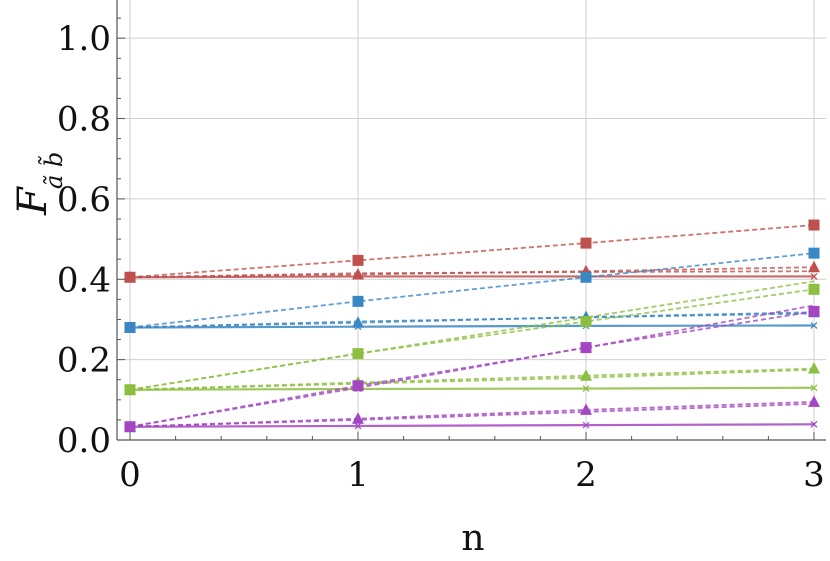  Describe the element at coordinates (84, 361) in the screenshot. I see `y-tick-label: 0.2` at that location.